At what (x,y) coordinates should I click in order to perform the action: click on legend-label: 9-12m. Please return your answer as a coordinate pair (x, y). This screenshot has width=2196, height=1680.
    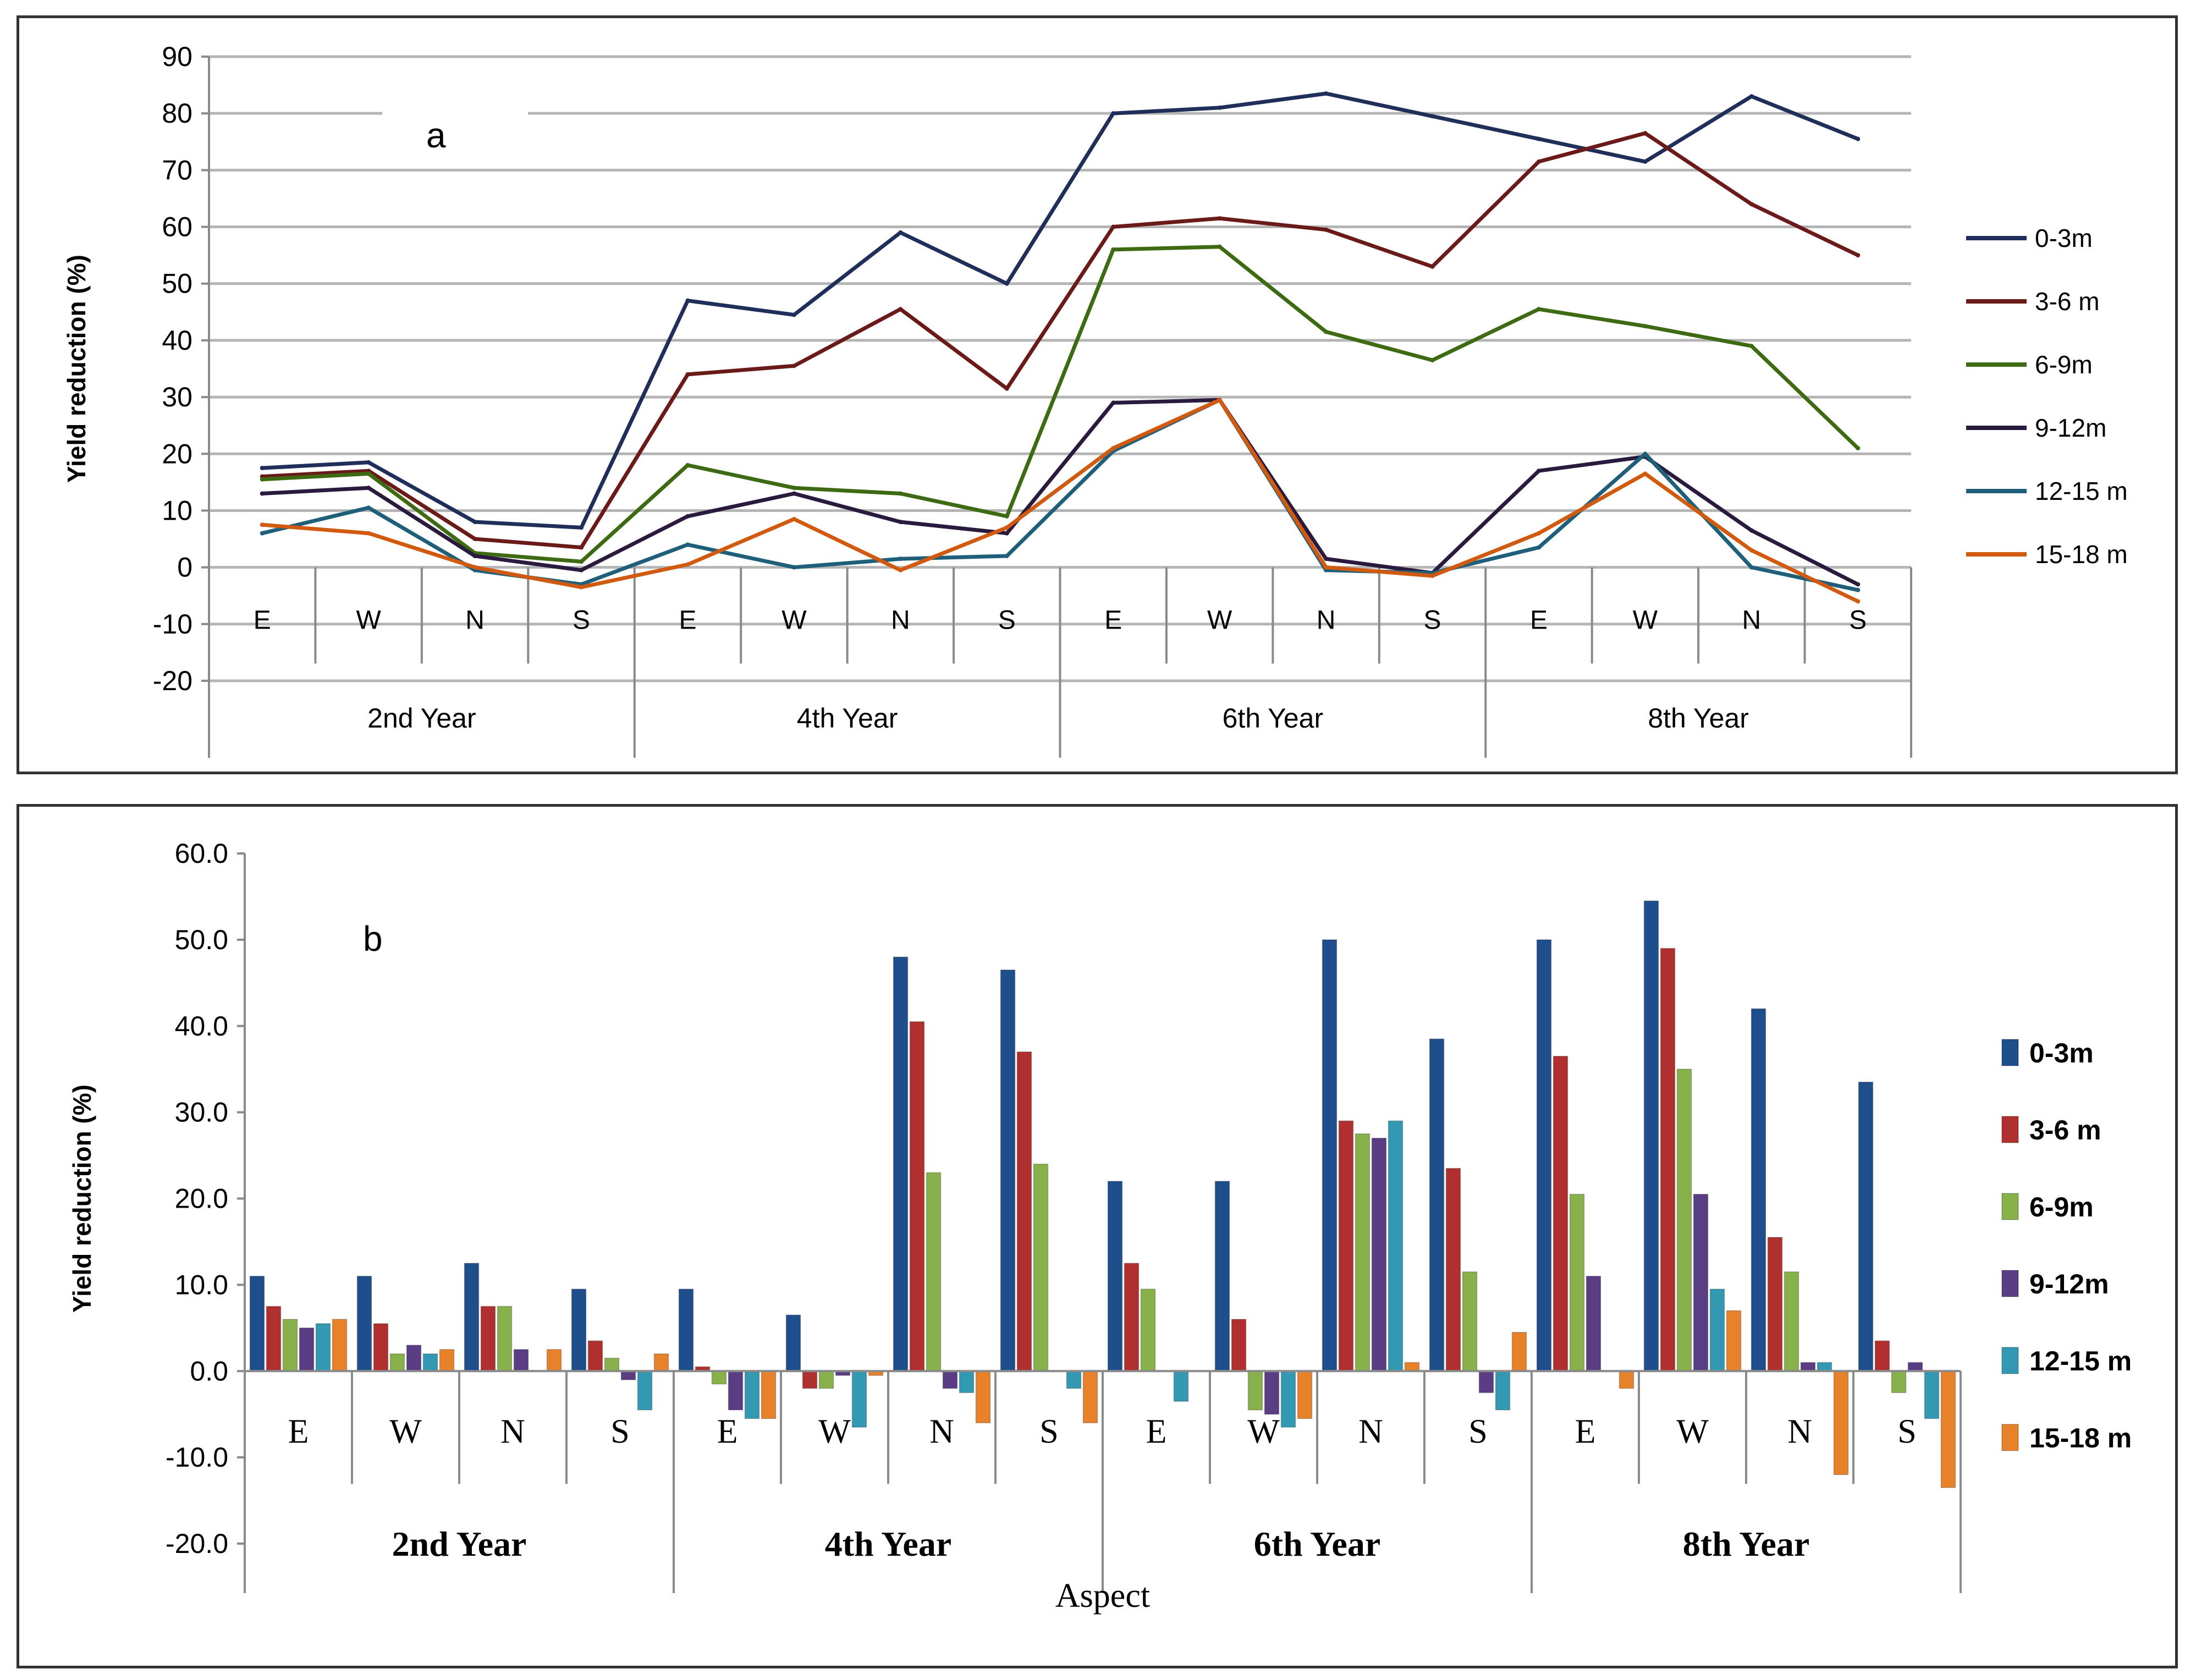
    Looking at the image, I should click on (2069, 1284).